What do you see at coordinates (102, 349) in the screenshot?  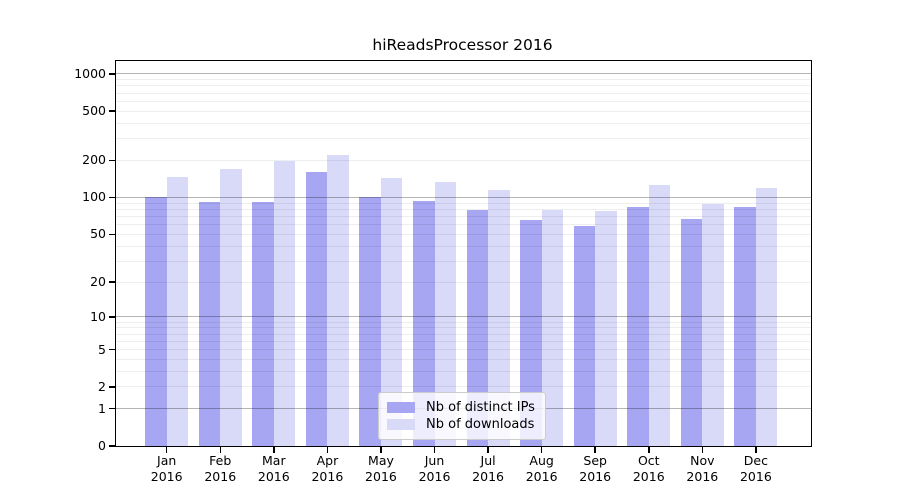 I see `y-tick-label: 5` at bounding box center [102, 349].